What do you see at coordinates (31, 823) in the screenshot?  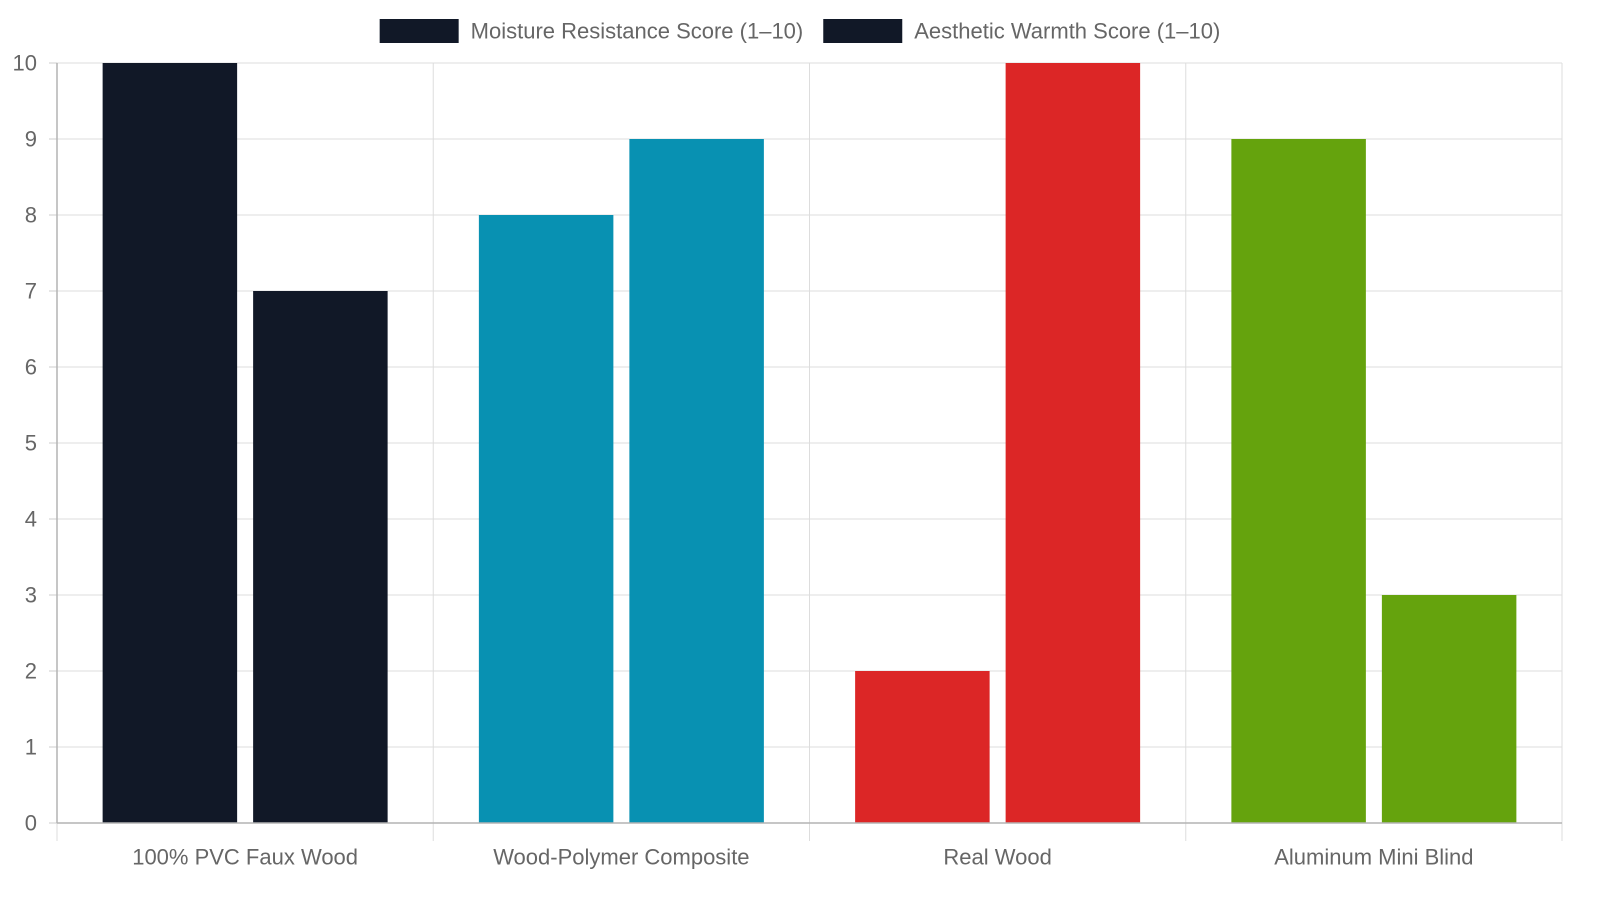 I see `y-tick-label: 0` at bounding box center [31, 823].